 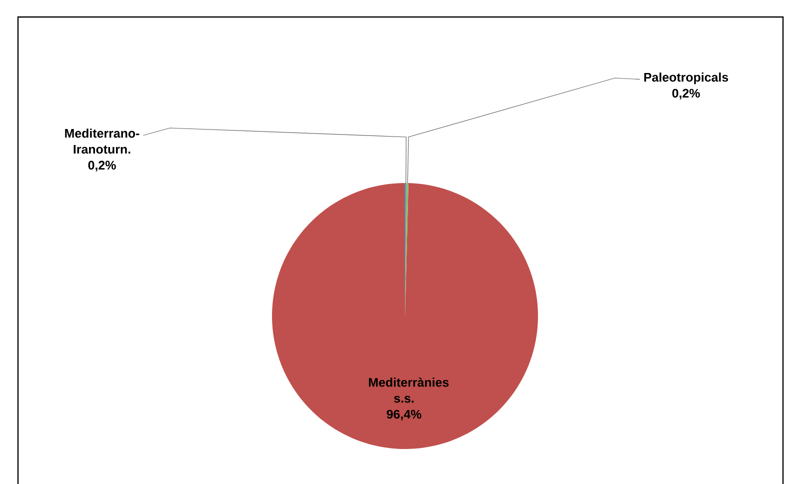 What do you see at coordinates (102, 141) in the screenshot?
I see `slice-label: Mediterrano-Iranoturn.` at bounding box center [102, 141].